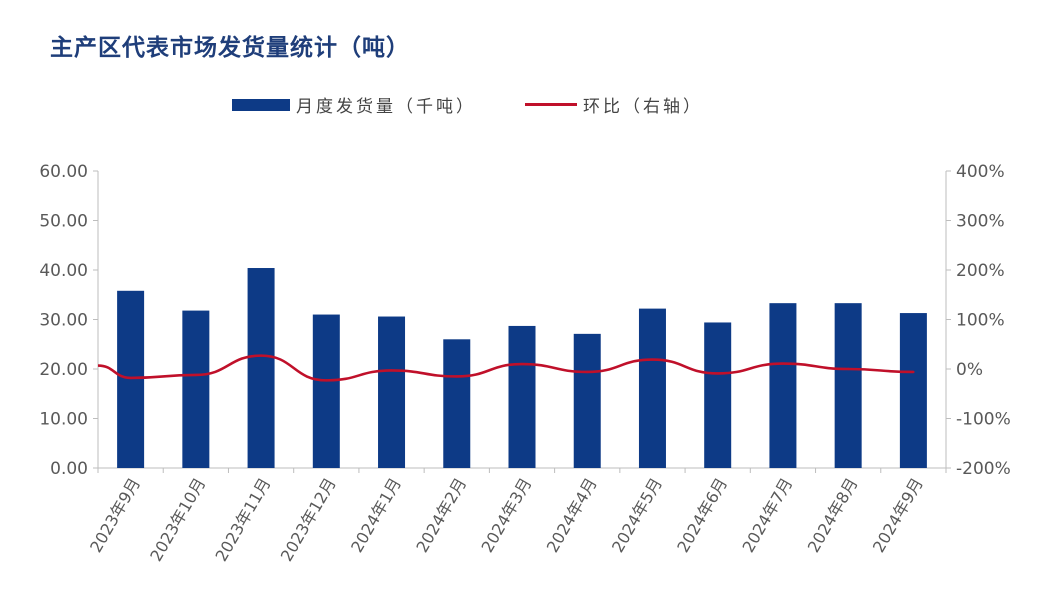 This screenshot has height=615, width=1054. Describe the element at coordinates (767, 515) in the screenshot. I see `x-tick-label: 2024年7月` at that location.